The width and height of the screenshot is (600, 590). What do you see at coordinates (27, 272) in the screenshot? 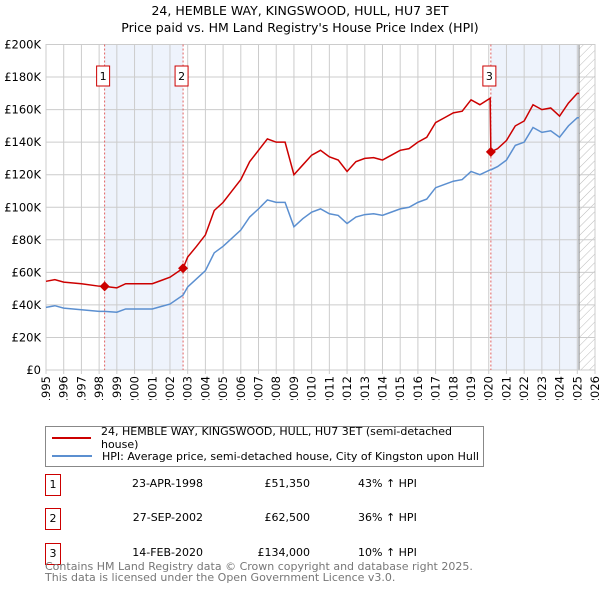
I see `y-tick-label: £60K` at bounding box center [27, 272].